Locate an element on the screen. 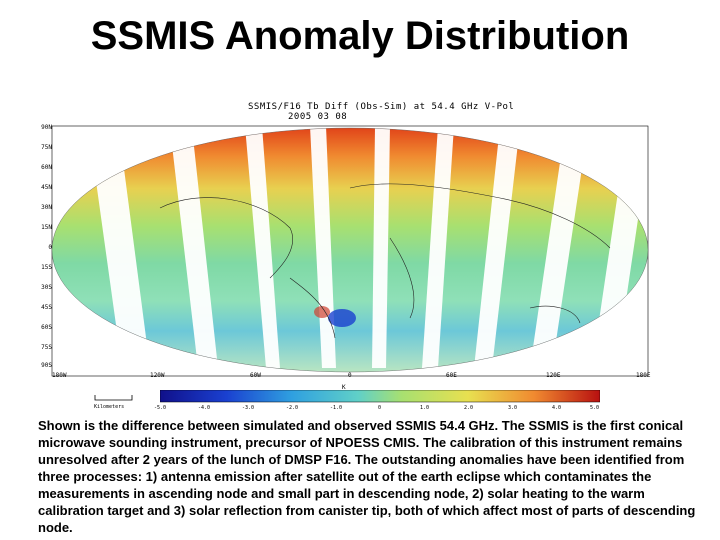 This screenshot has width=720, height=540. colorbar-tick: -5.0 is located at coordinates (160, 408).